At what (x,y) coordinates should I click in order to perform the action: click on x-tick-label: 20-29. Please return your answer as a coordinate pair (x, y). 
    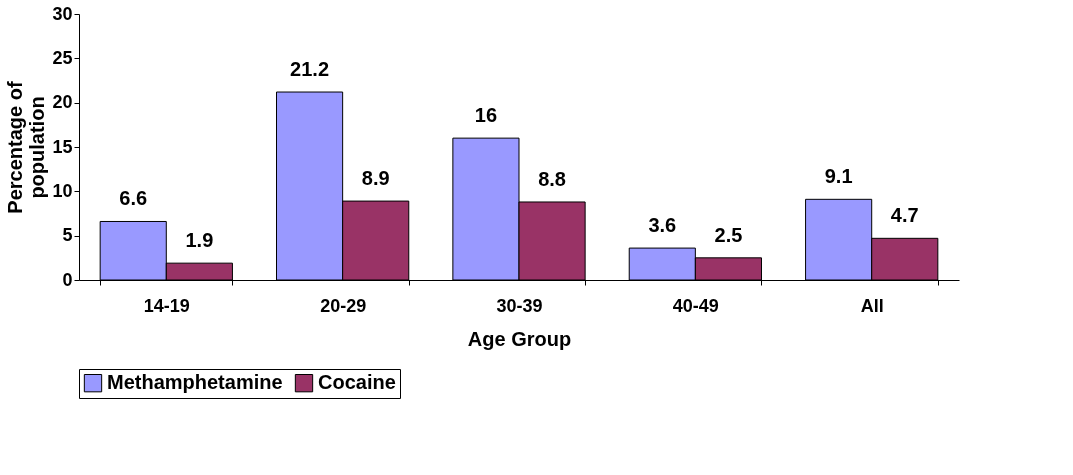
    Looking at the image, I should click on (343, 305).